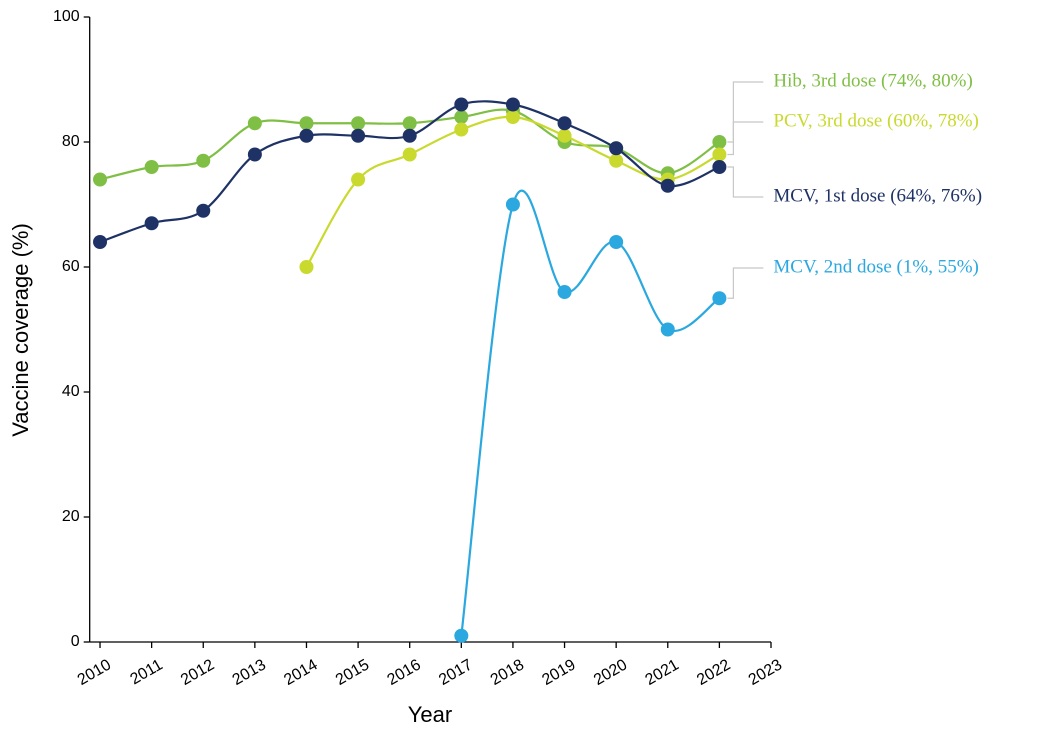  I want to click on x-tick-label: 2018, so click(507, 672).